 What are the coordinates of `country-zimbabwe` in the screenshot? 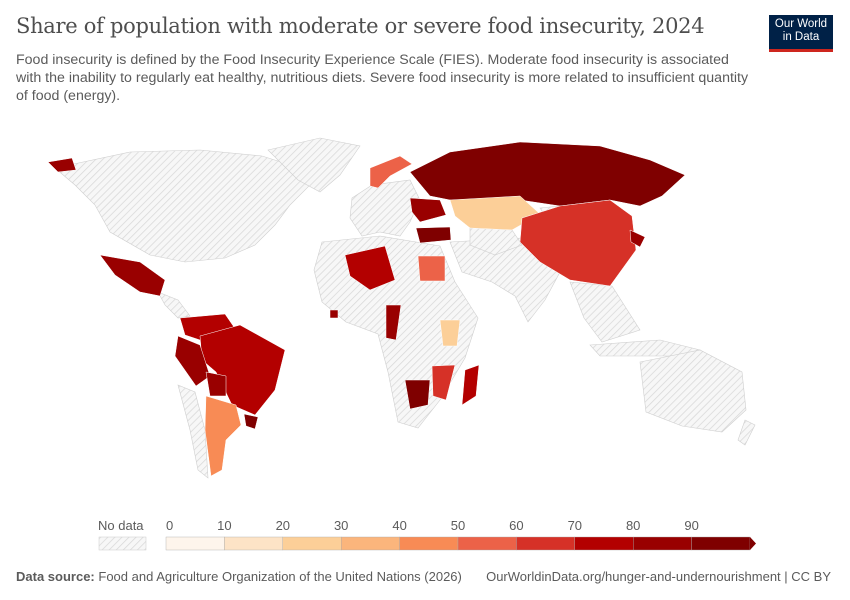 It's located at (417, 394).